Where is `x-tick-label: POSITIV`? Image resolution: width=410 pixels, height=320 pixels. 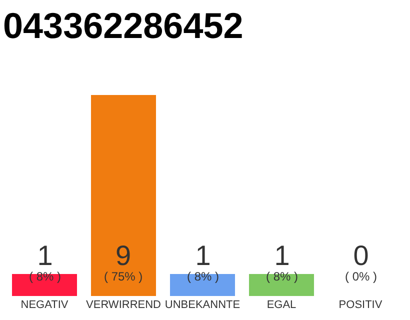 x-tick-label: POSITIV is located at coordinates (360, 305).